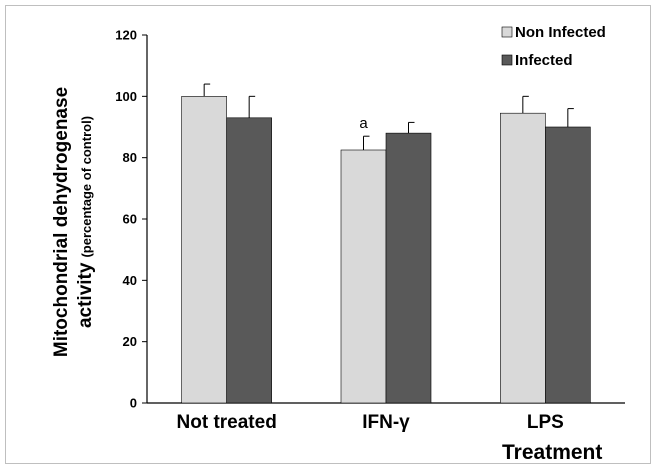  I want to click on y-axis-ticks: 0 20 40 60 80 100 120, so click(131, 219).